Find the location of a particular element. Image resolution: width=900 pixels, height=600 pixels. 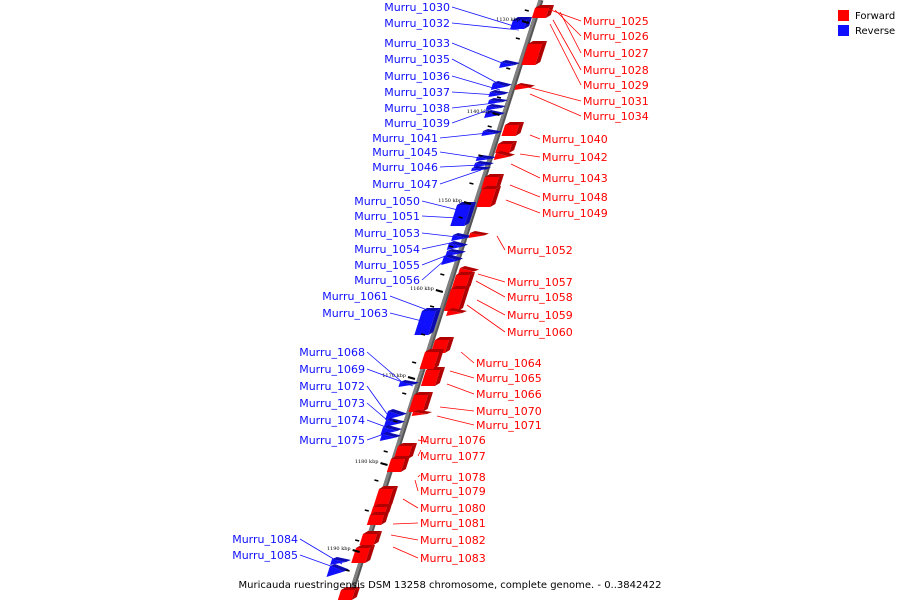

forward-gene-label: Murru_1077 is located at coordinates (453, 456).